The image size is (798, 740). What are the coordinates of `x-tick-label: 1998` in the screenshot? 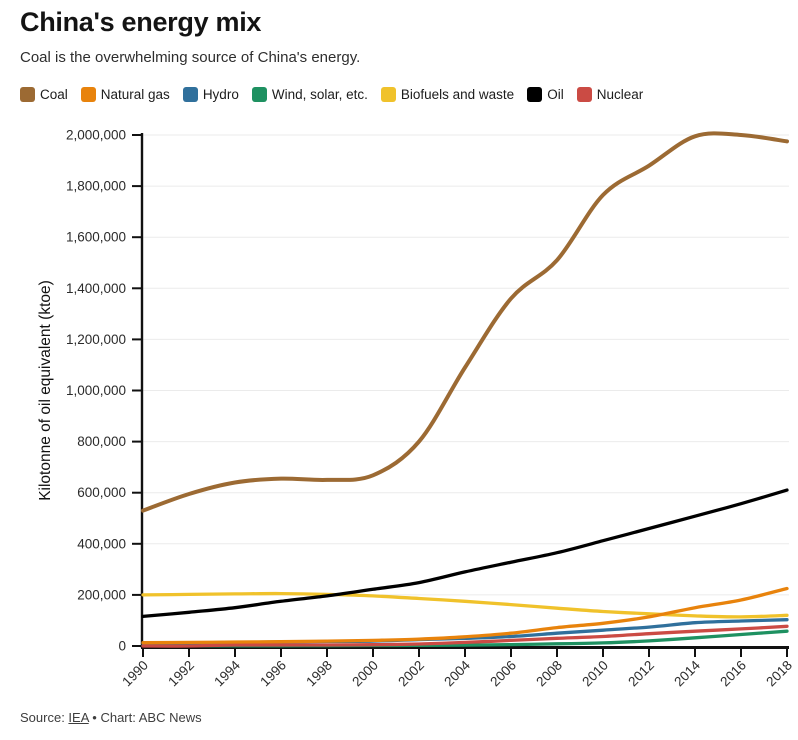 It's located at (319, 674).